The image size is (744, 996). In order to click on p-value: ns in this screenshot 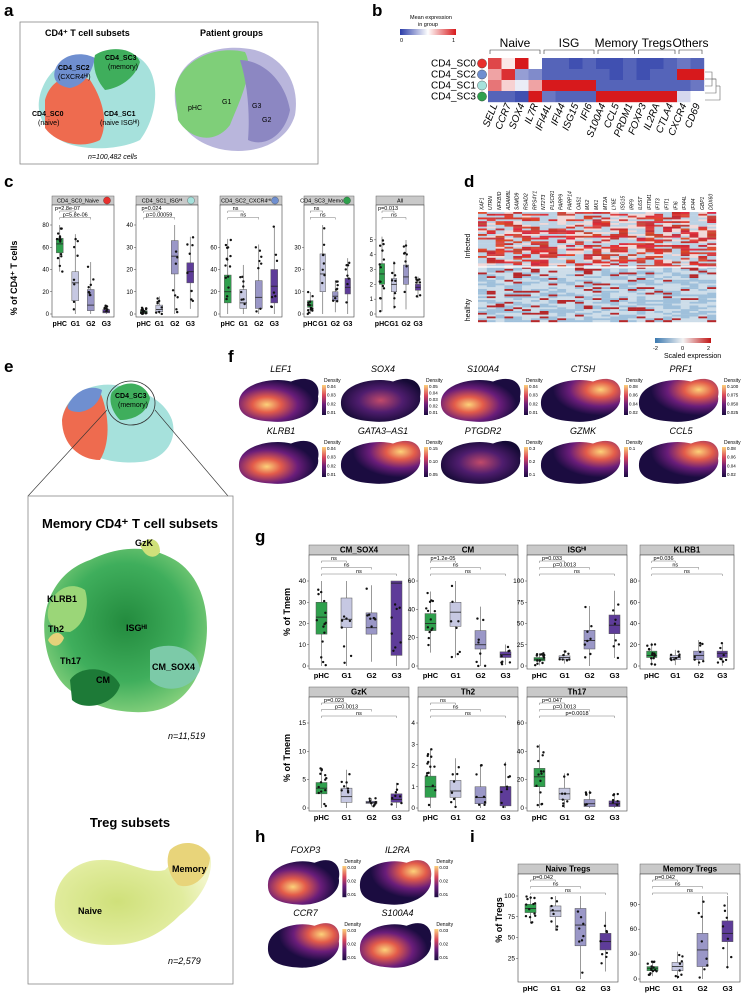, I will do `click(359, 714)`.